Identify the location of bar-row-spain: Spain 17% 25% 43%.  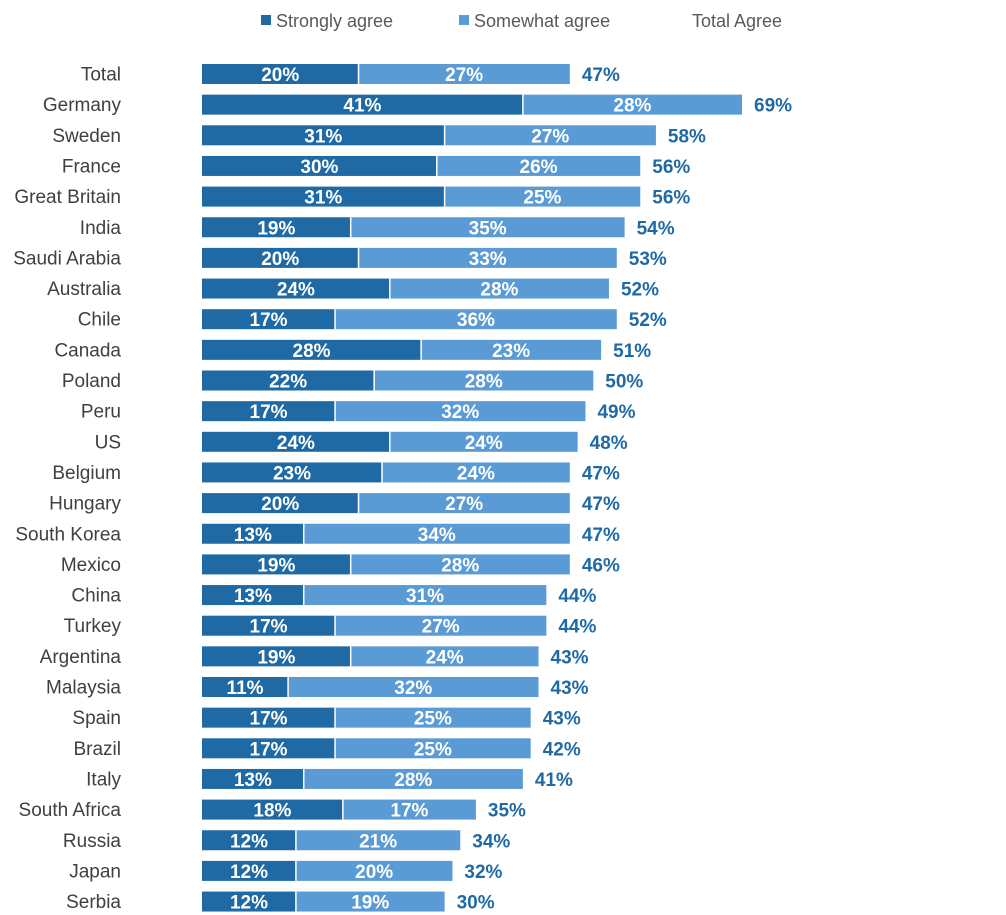
(326, 718).